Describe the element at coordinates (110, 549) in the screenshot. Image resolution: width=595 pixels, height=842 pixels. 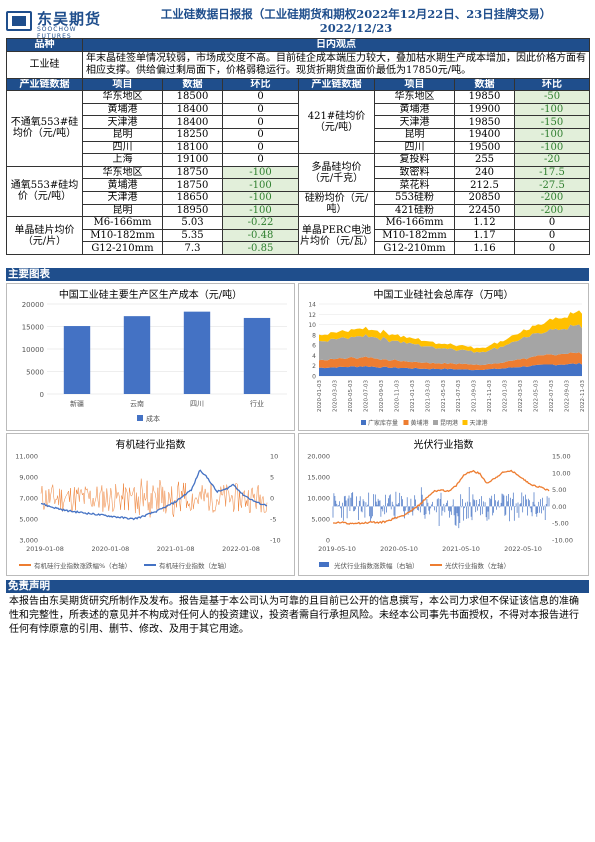
I see `x-tick-label: 2020-01-08` at that location.